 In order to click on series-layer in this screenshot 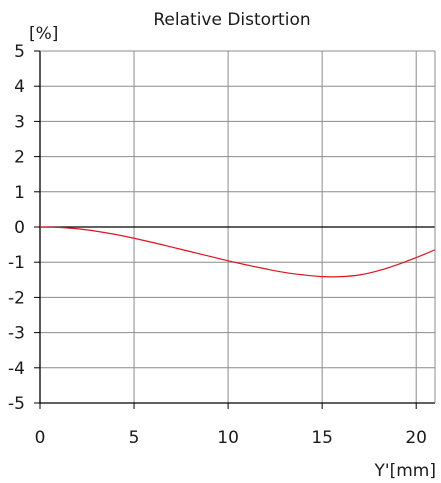, I will do `click(237, 252)`.